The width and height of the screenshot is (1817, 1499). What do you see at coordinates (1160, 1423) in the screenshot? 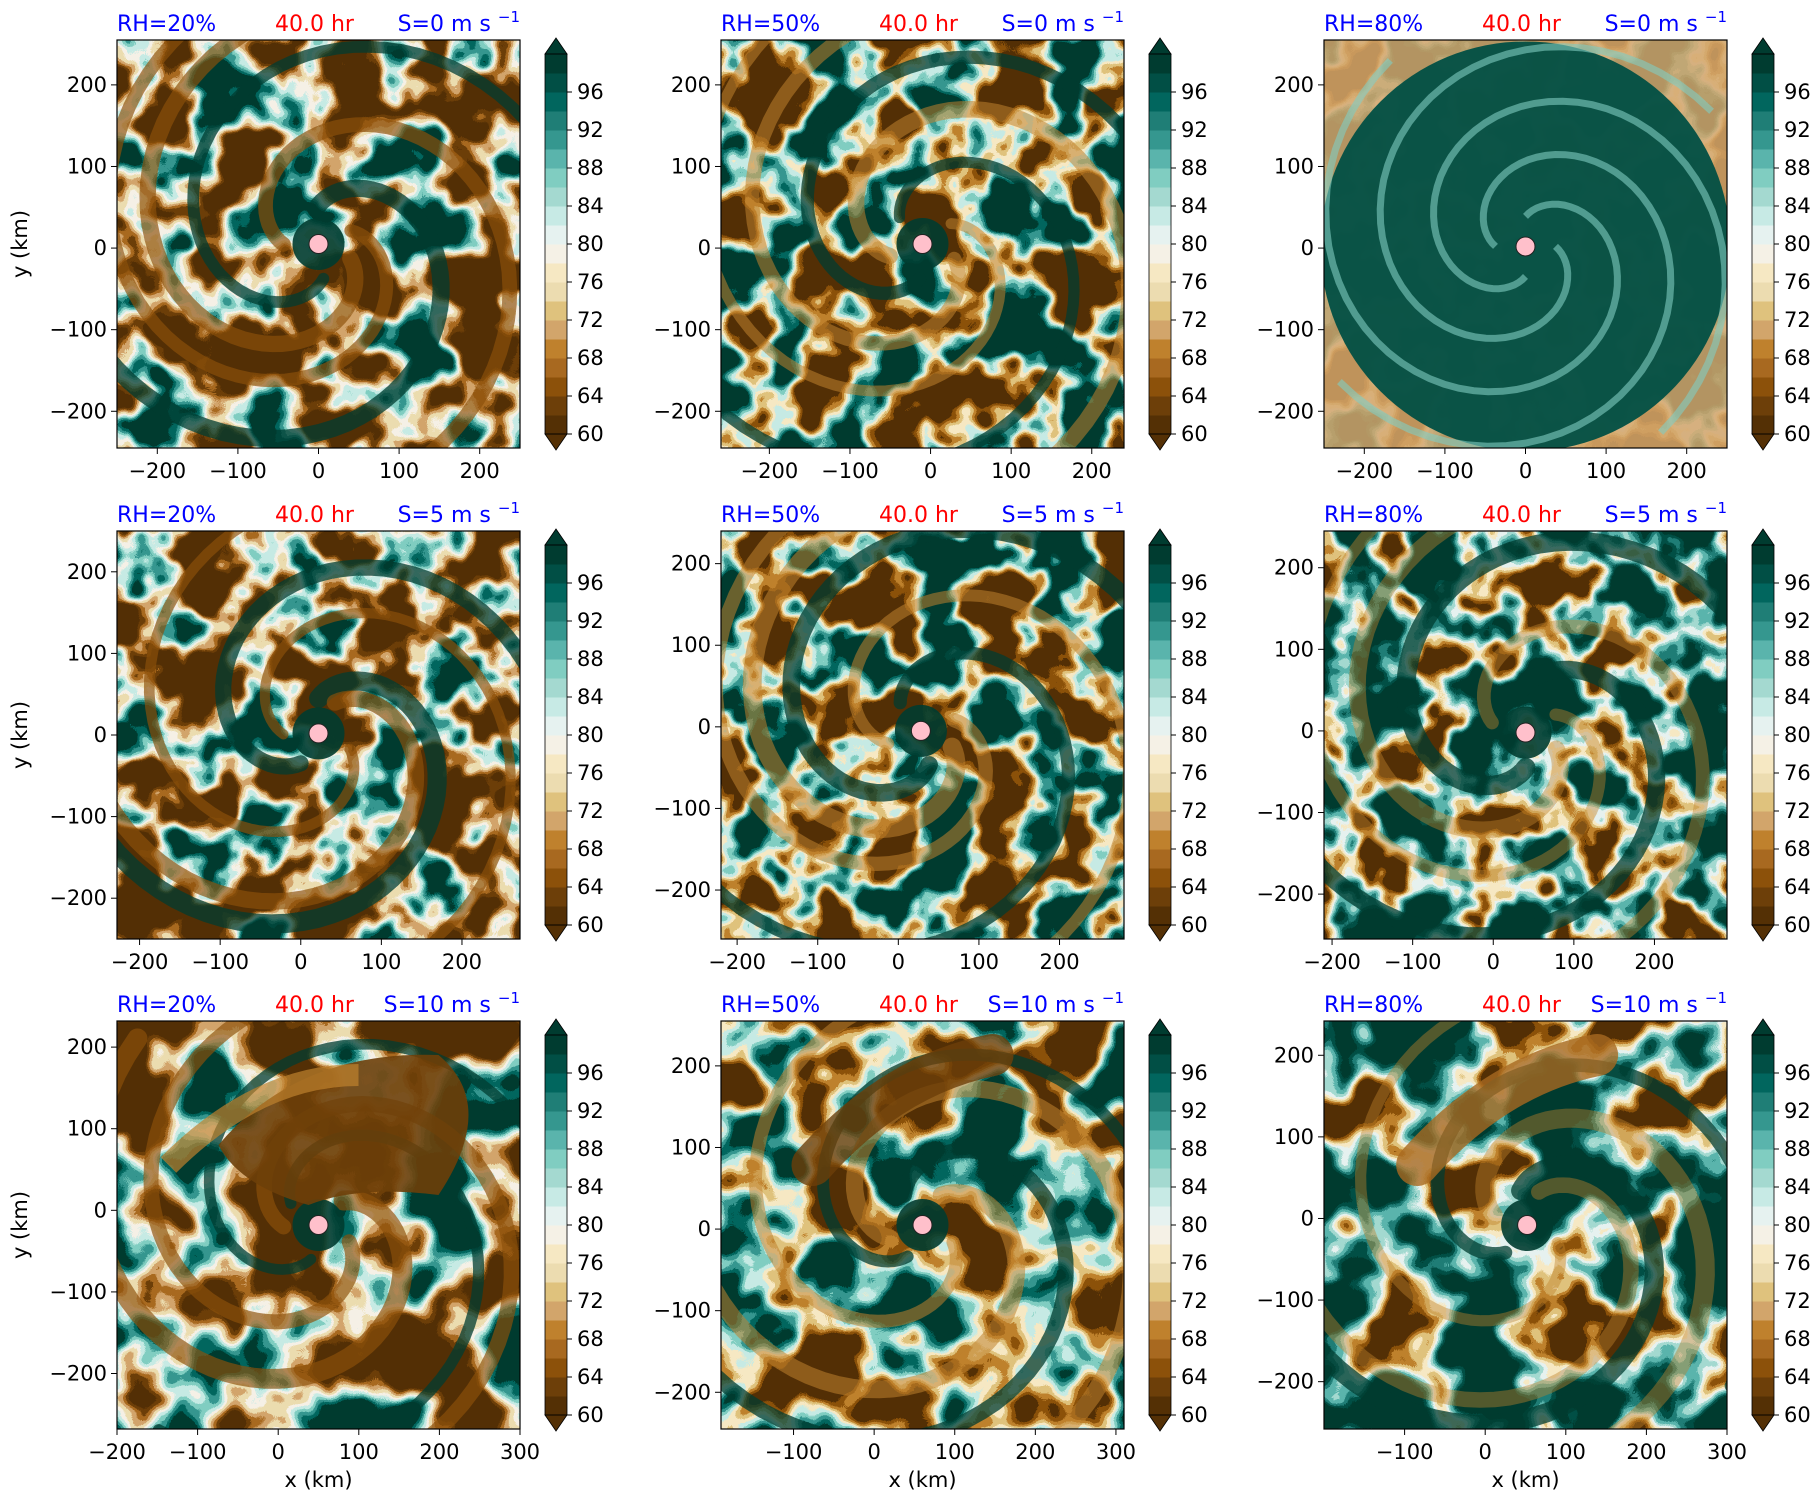
I see `colorbar-min-extend` at bounding box center [1160, 1423].